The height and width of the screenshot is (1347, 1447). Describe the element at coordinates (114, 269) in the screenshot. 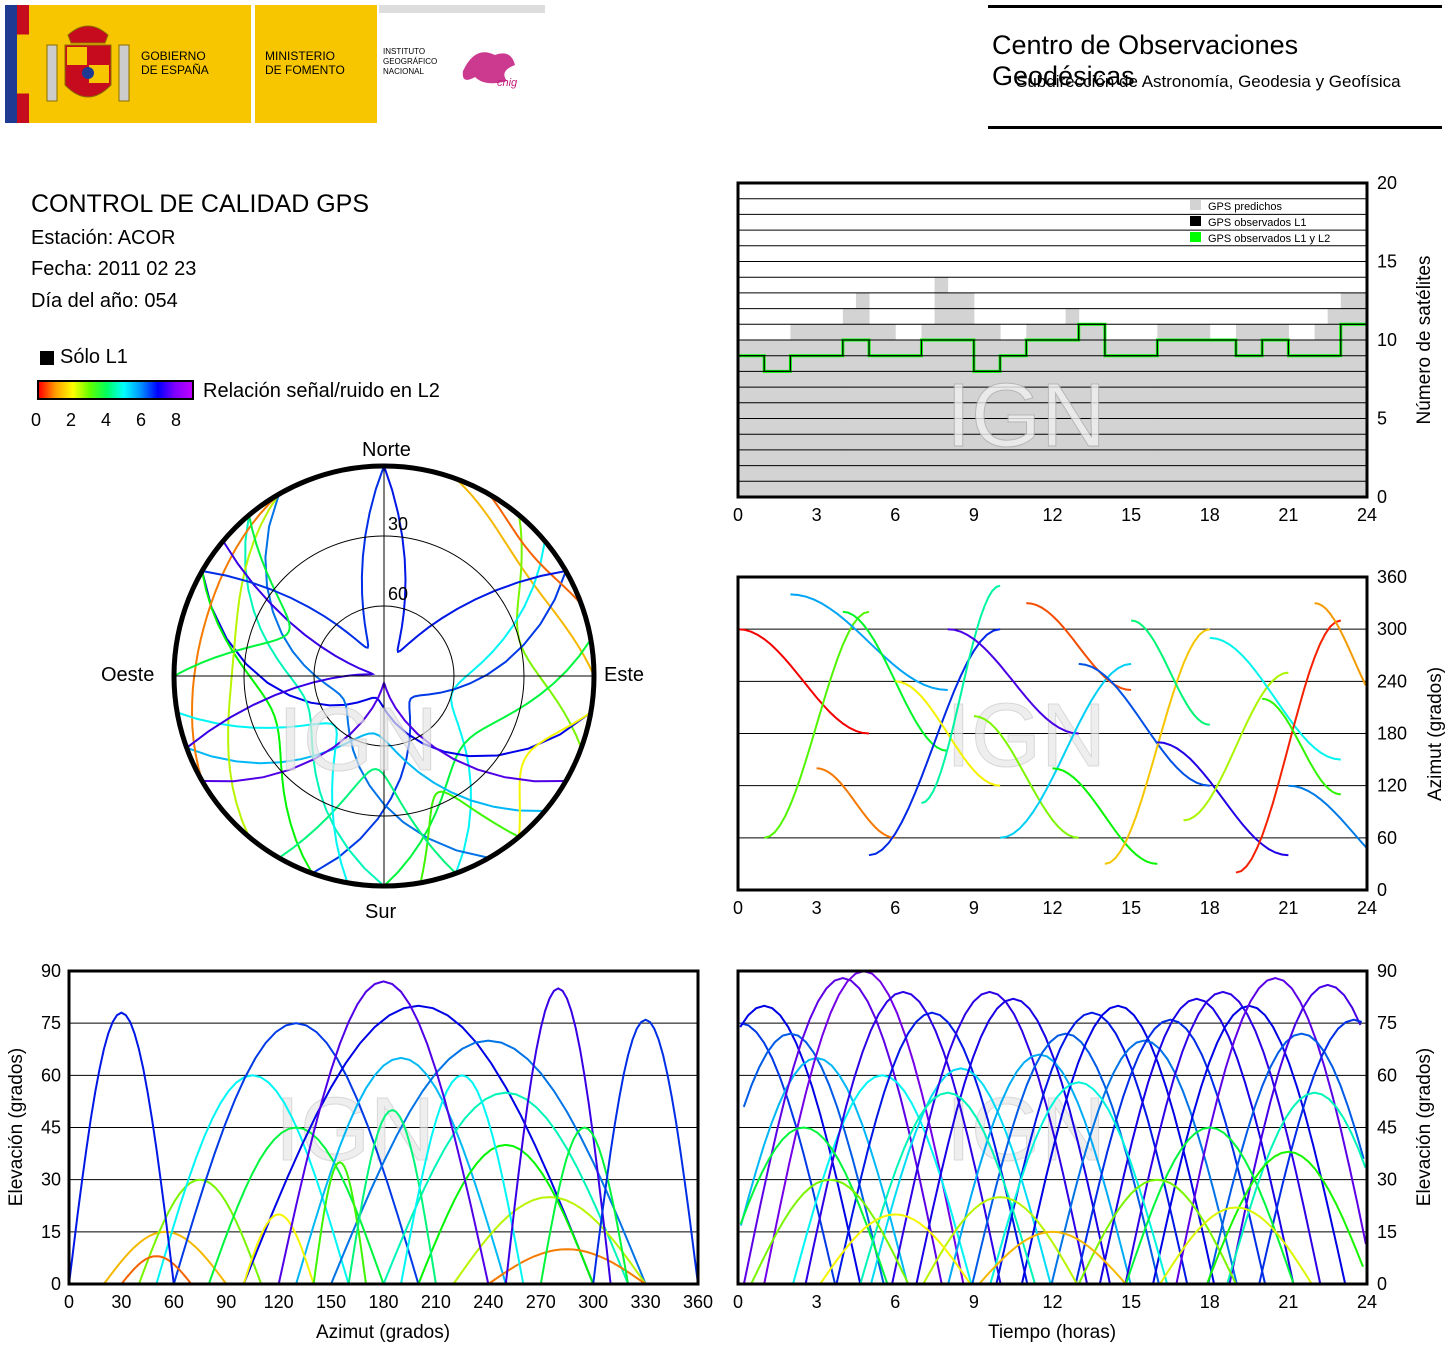

I see `date-label: Fecha: 2011 02 23` at that location.